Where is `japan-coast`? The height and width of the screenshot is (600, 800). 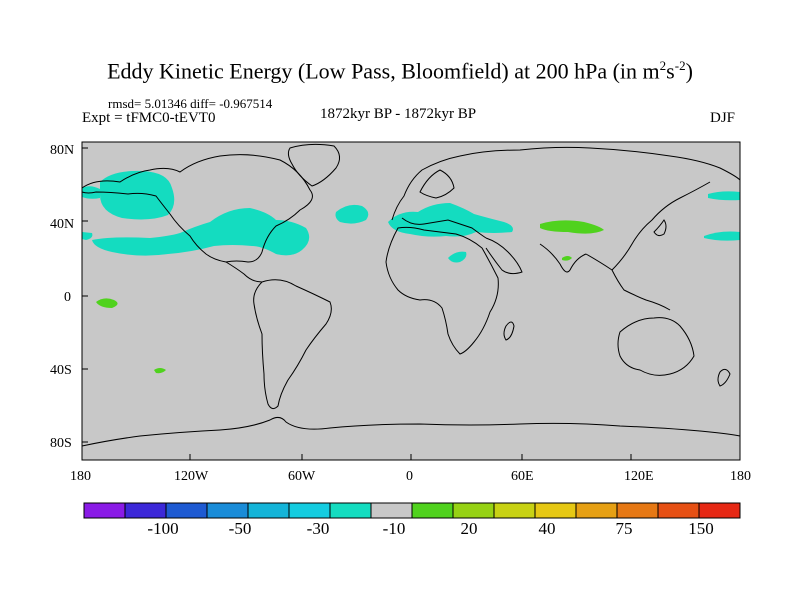 japan-coast is located at coordinates (660, 228).